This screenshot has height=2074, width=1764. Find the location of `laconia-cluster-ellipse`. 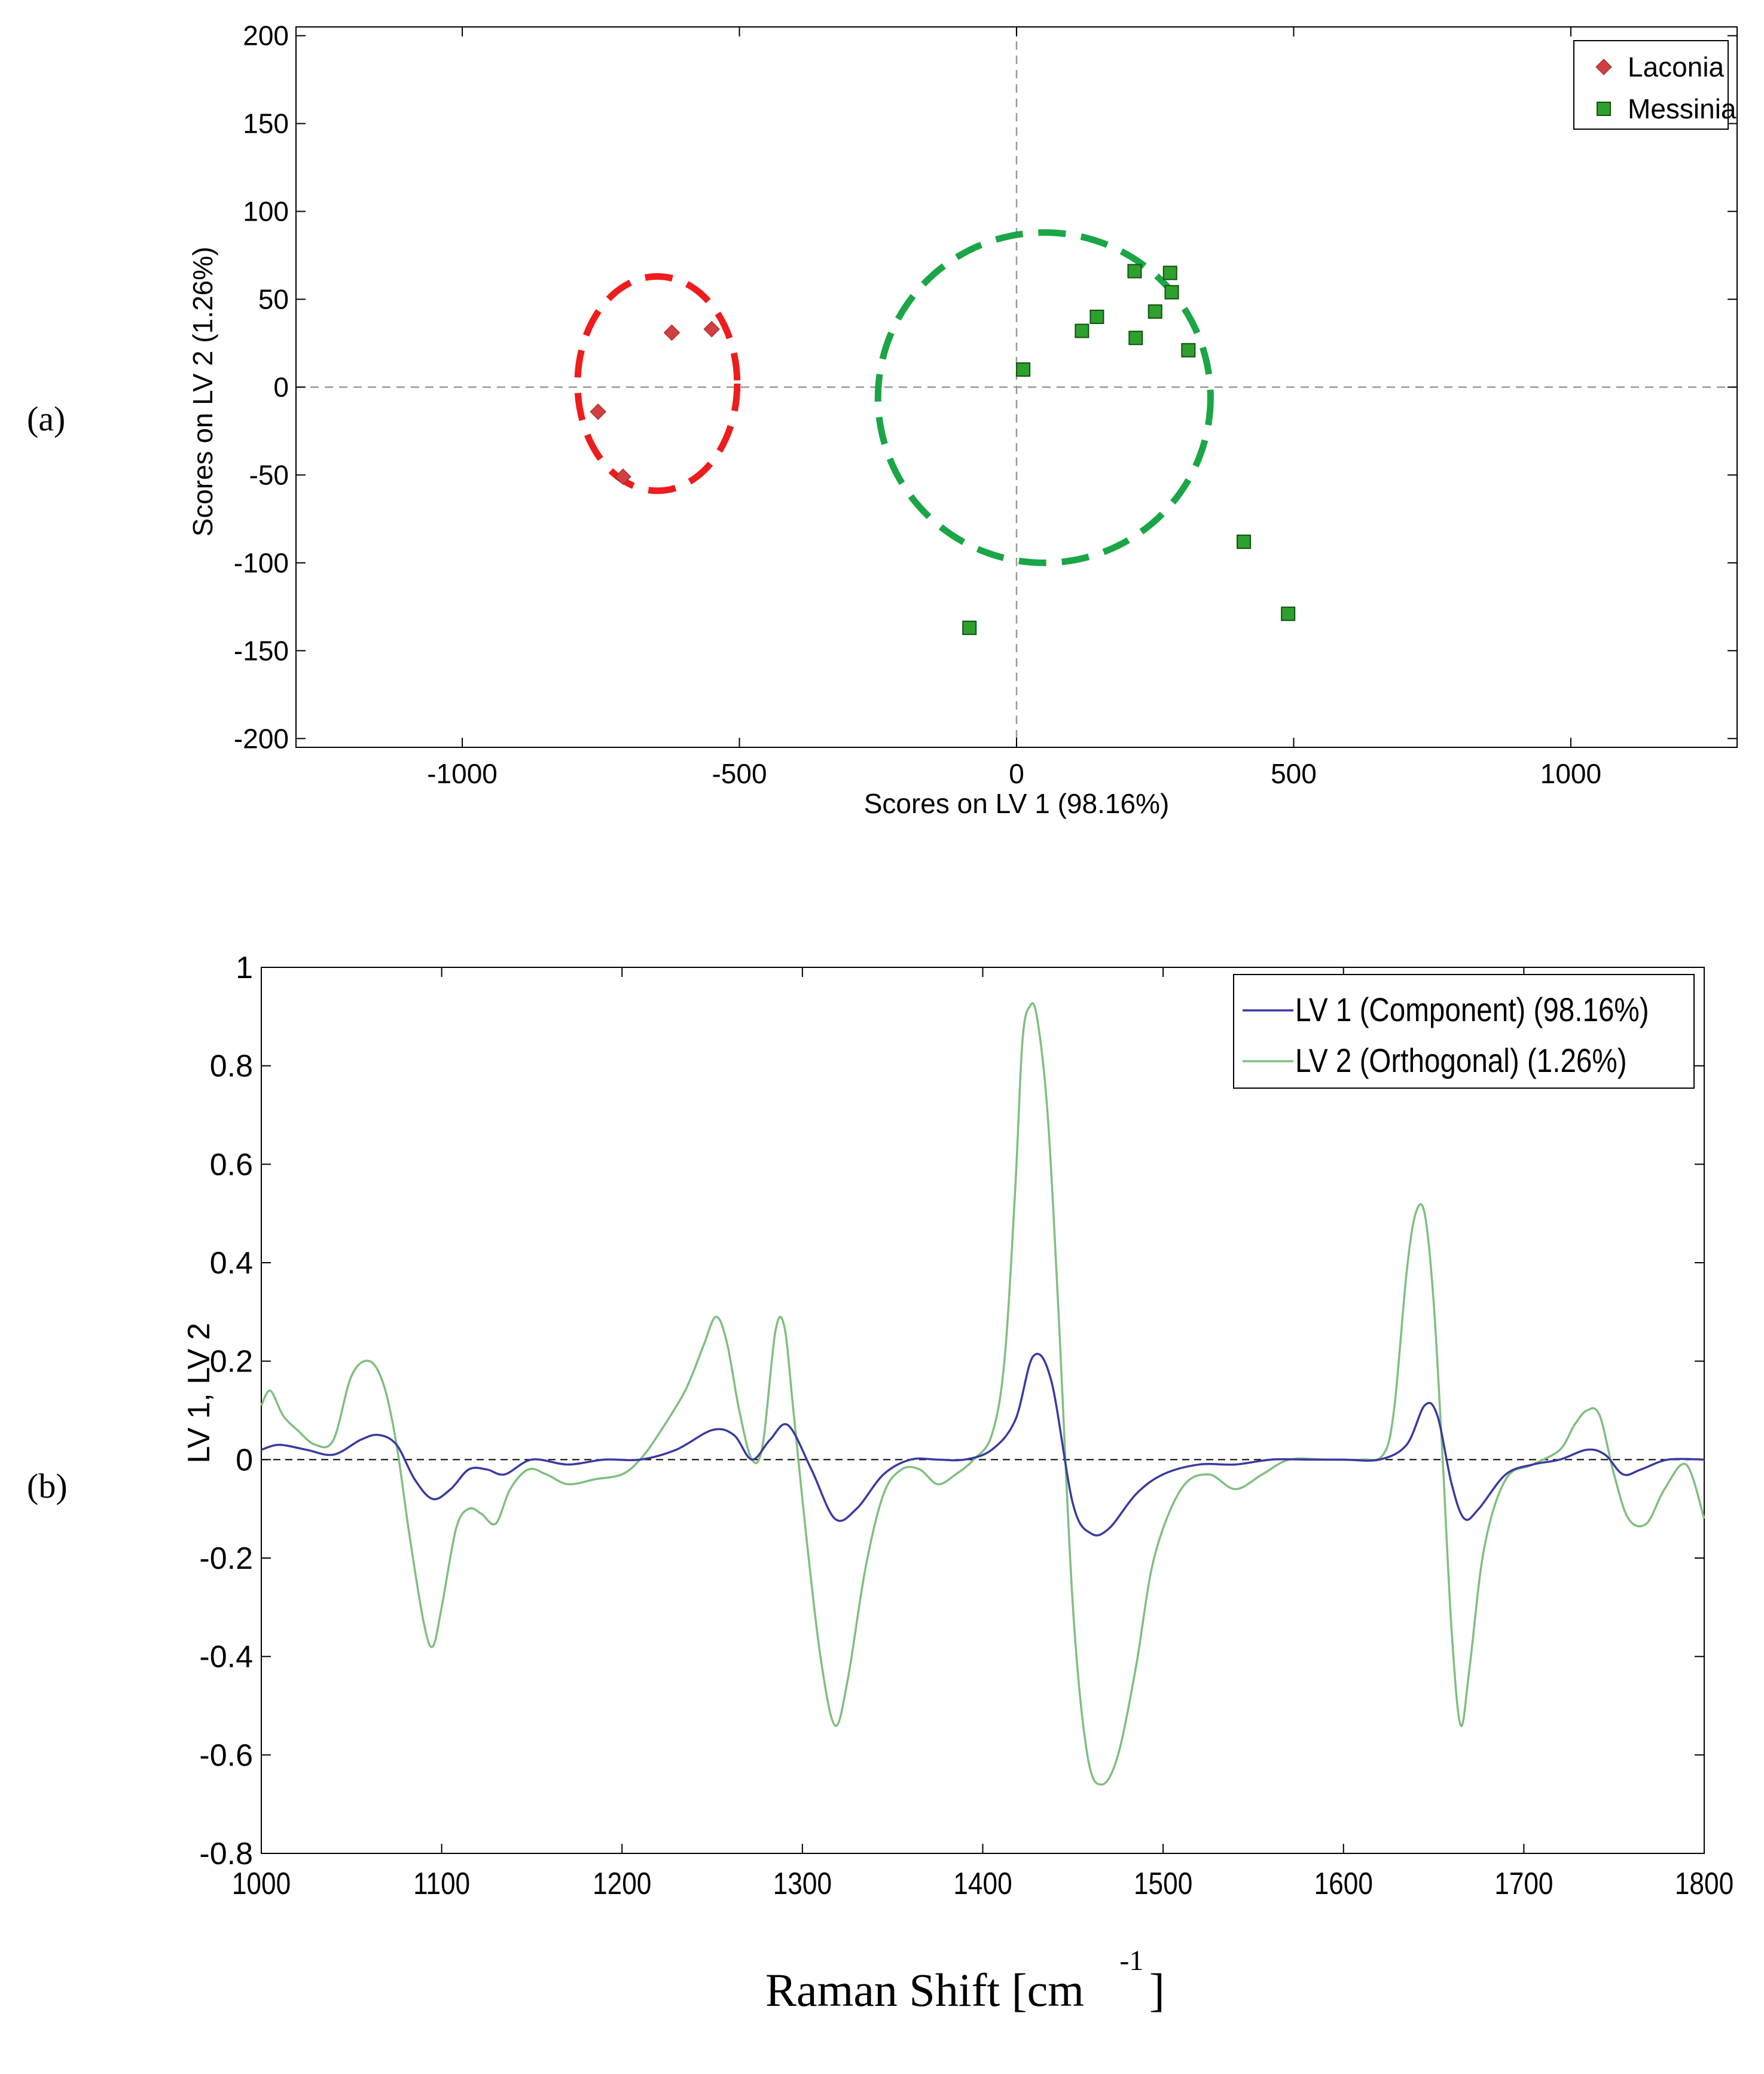

laconia-cluster-ellipse is located at coordinates (657, 384).